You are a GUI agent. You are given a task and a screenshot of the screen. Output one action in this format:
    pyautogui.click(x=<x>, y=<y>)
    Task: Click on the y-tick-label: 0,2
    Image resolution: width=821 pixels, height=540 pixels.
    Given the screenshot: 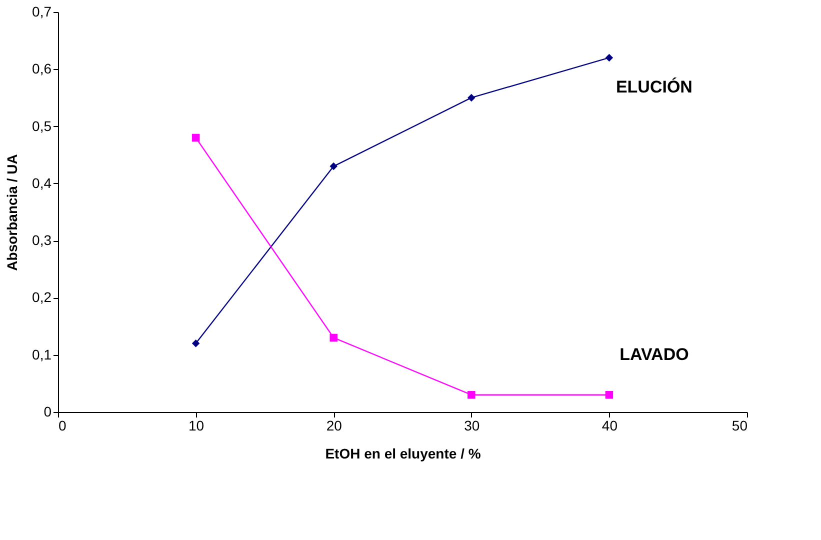 What is the action you would take?
    pyautogui.click(x=42, y=297)
    